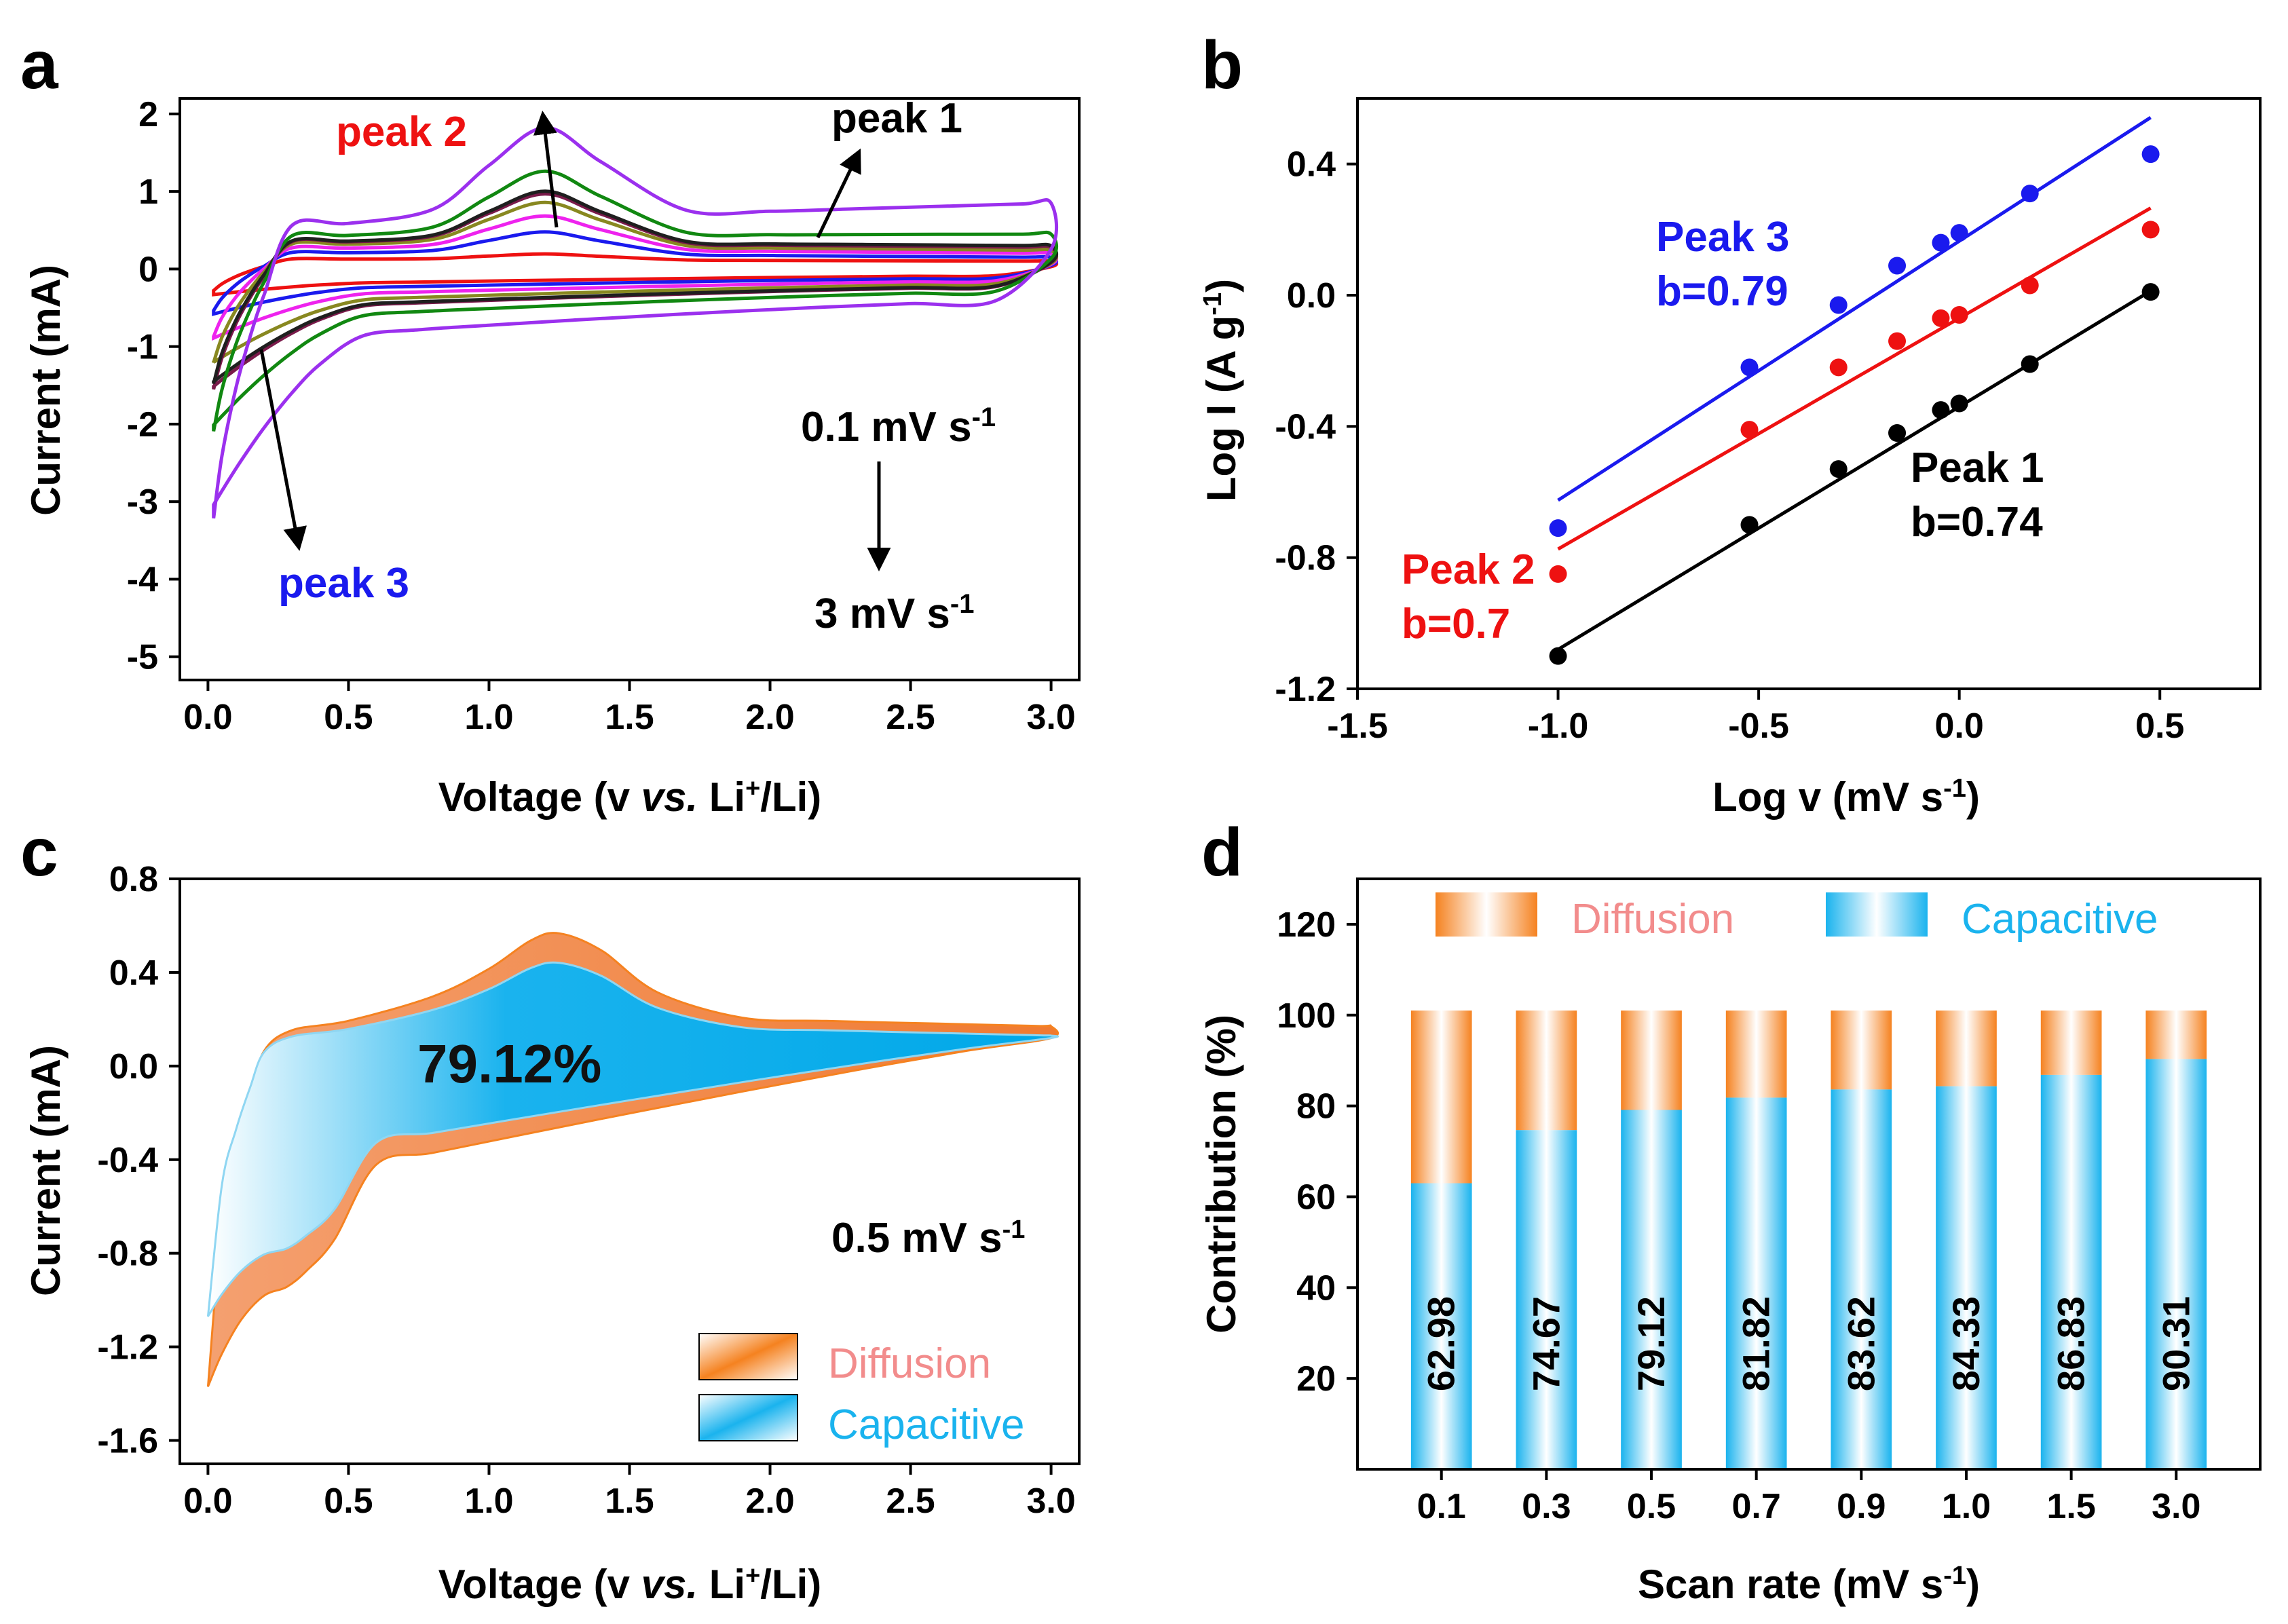  I want to click on x-axis-label-a: Voltage (v vs. Li+/Li), so click(630, 797).